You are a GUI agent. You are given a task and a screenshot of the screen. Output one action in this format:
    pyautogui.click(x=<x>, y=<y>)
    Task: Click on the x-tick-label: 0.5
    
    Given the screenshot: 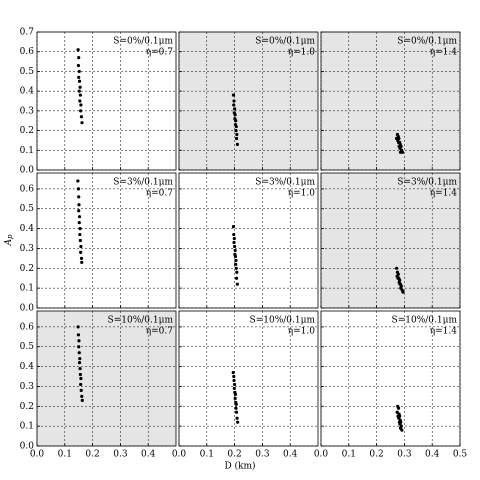 What is the action you would take?
    pyautogui.click(x=460, y=455)
    